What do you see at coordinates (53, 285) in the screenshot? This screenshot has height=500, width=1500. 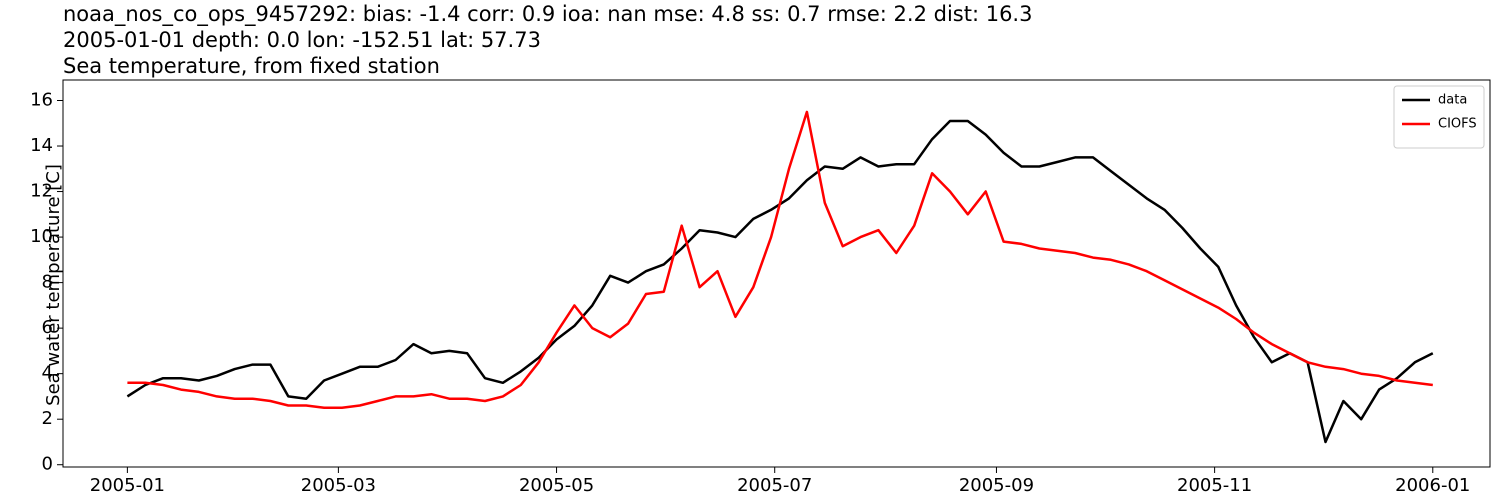 I see `y-axis-label: Sea water temperature [C]` at bounding box center [53, 285].